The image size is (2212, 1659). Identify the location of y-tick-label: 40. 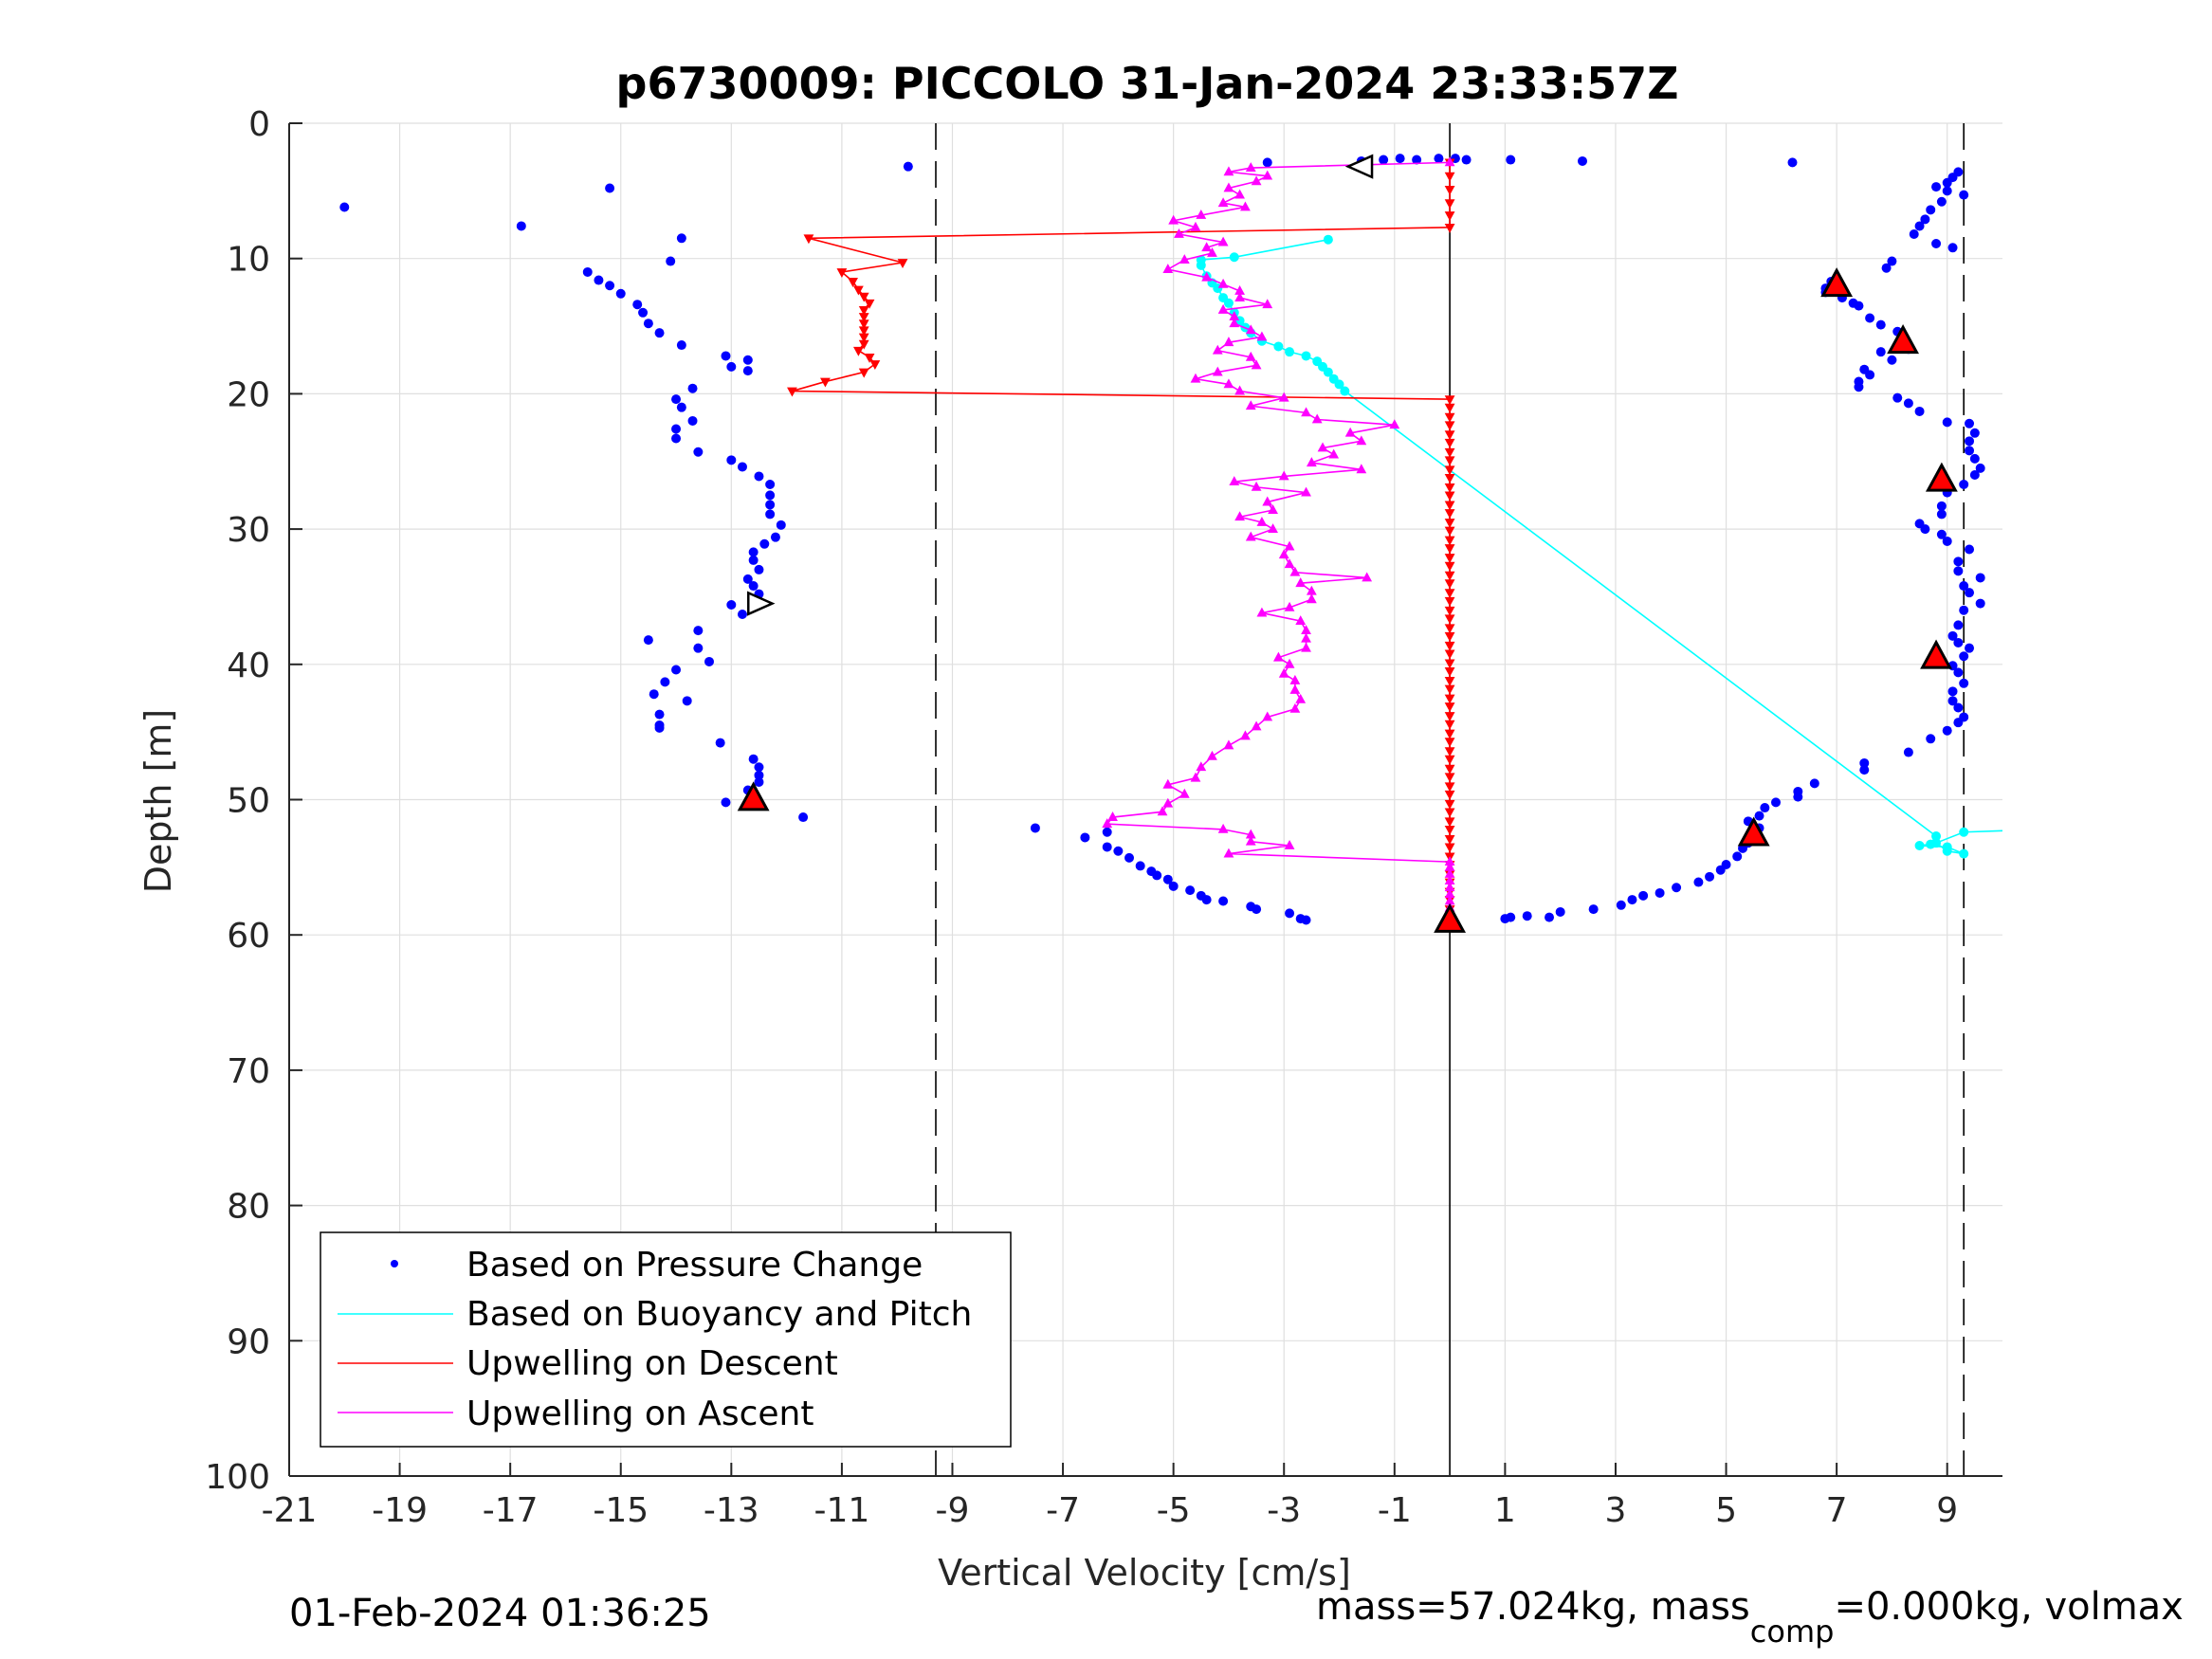
(248, 666).